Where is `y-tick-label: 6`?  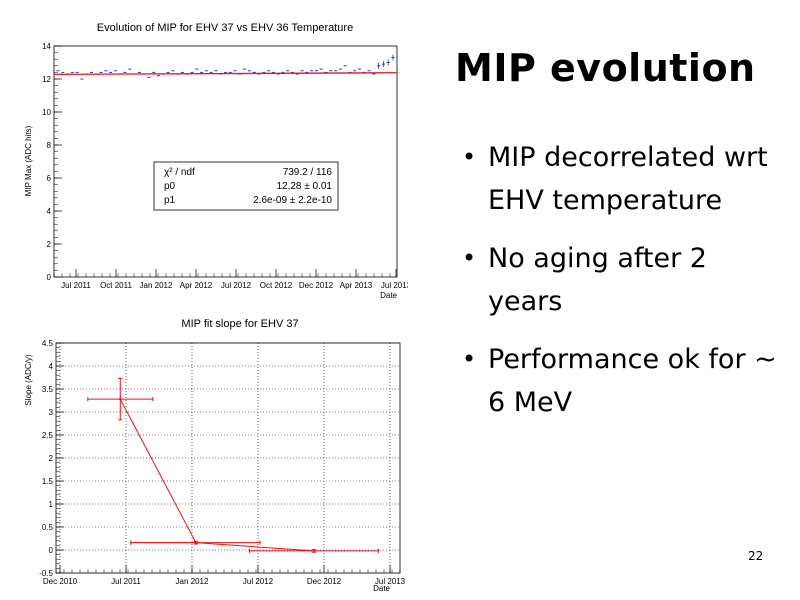
y-tick-label: 6 is located at coordinates (49, 178).